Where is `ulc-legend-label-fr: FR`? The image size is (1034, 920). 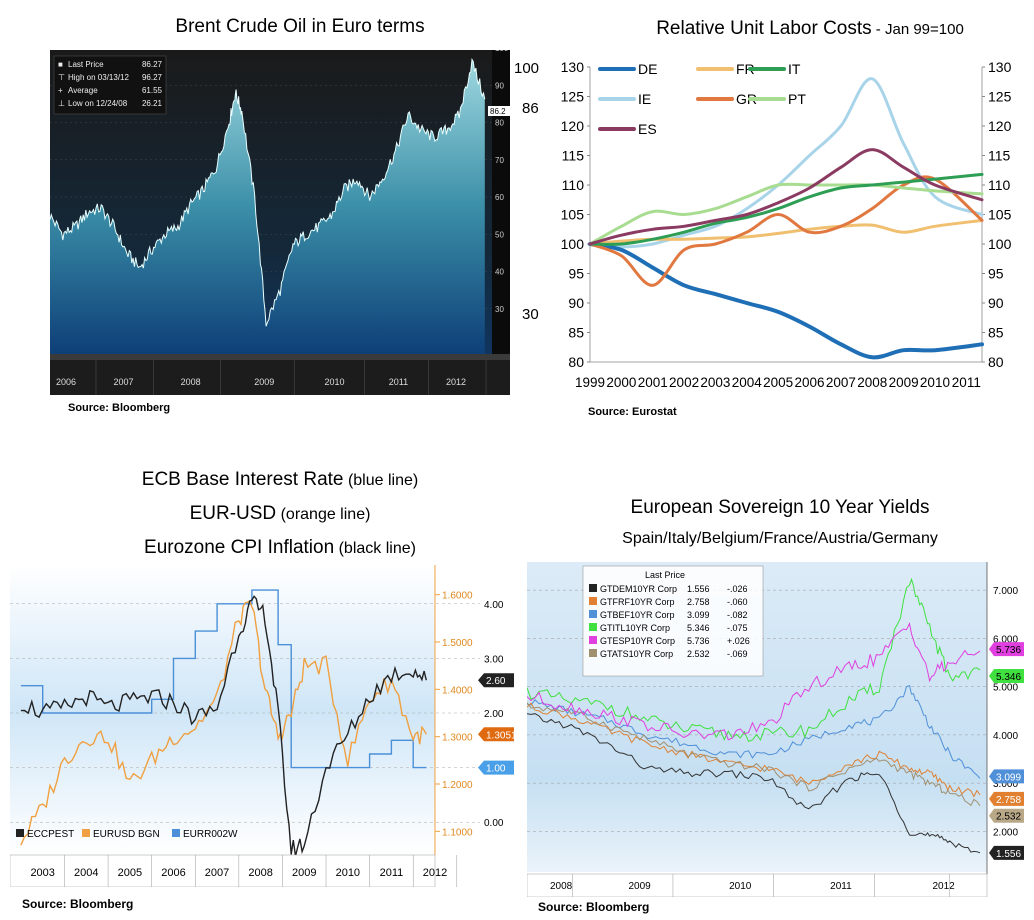 ulc-legend-label-fr: FR is located at coordinates (745, 69).